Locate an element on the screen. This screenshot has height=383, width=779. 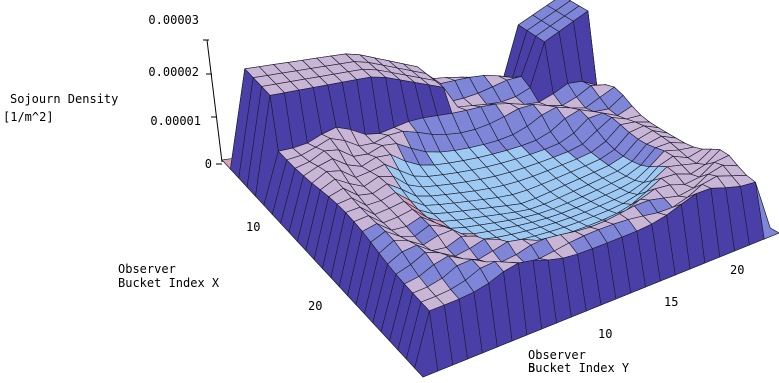
x-axis-label-line1: Observer is located at coordinates (147, 269).